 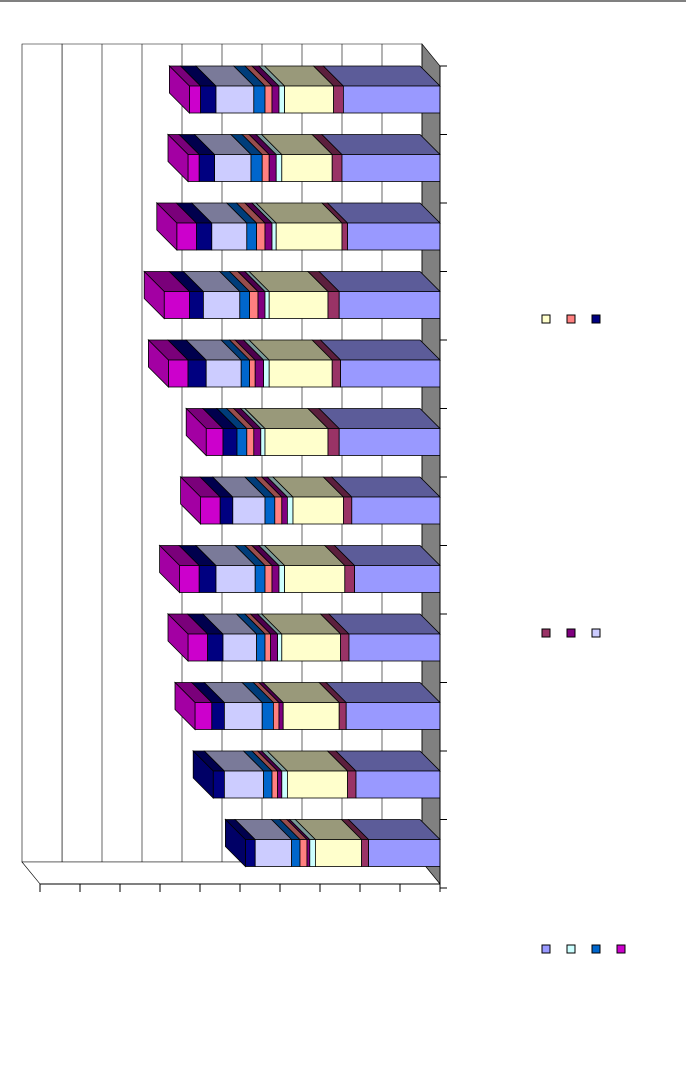 What do you see at coordinates (583, 634) in the screenshot?
I see `chart-legend` at bounding box center [583, 634].